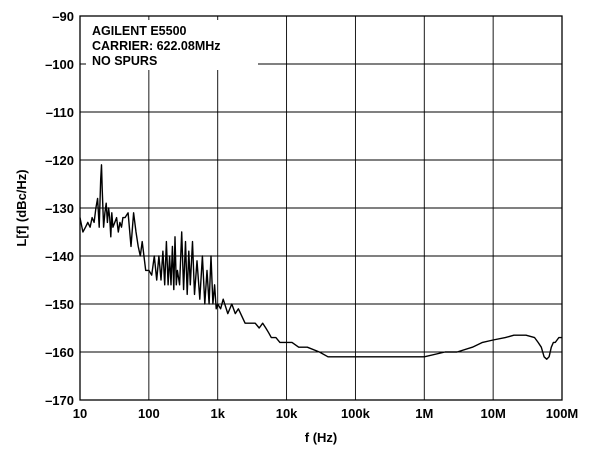  Describe the element at coordinates (59, 160) in the screenshot. I see `y-tick-label: –120` at that location.